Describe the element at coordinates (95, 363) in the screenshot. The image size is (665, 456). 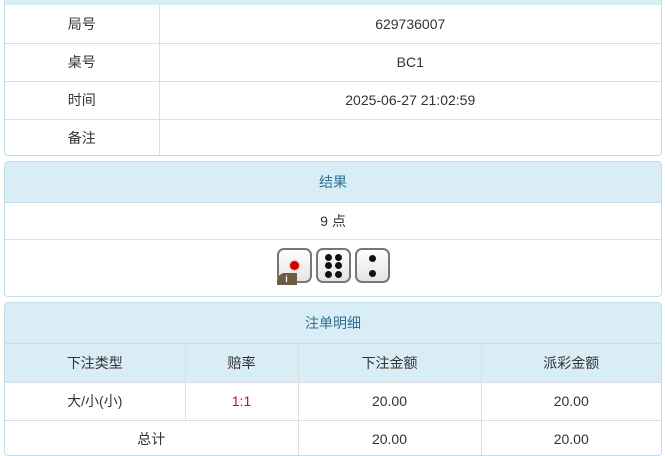
I see `header-bet-type: 下注类型` at that location.